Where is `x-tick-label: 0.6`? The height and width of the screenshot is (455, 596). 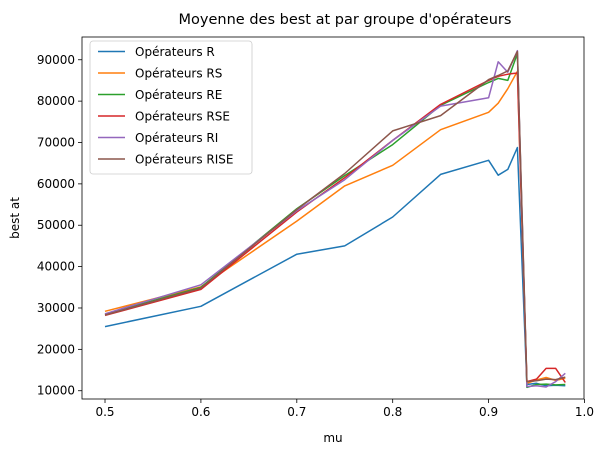
x-tick-label: 0.6 is located at coordinates (200, 412).